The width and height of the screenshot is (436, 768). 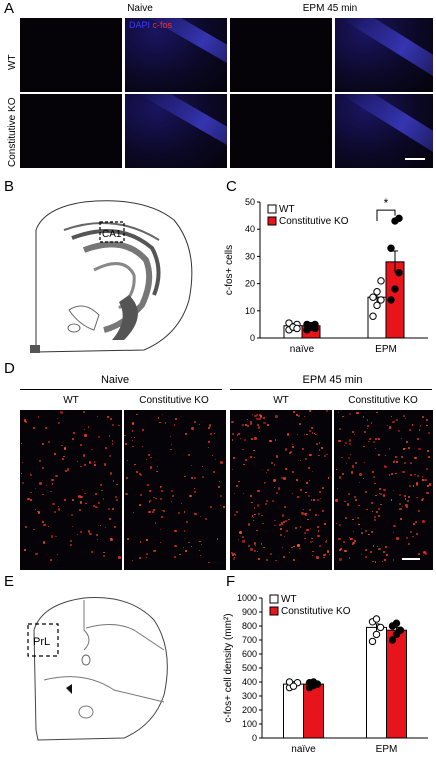 What do you see at coordinates (383, 400) in the screenshot?
I see `panel-d-col-ko-2: Constitutive KO` at bounding box center [383, 400].